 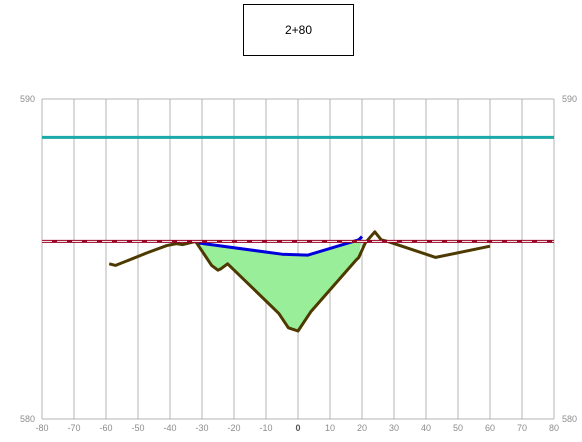 I want to click on excavation-fill-area, so click(x=280, y=283).